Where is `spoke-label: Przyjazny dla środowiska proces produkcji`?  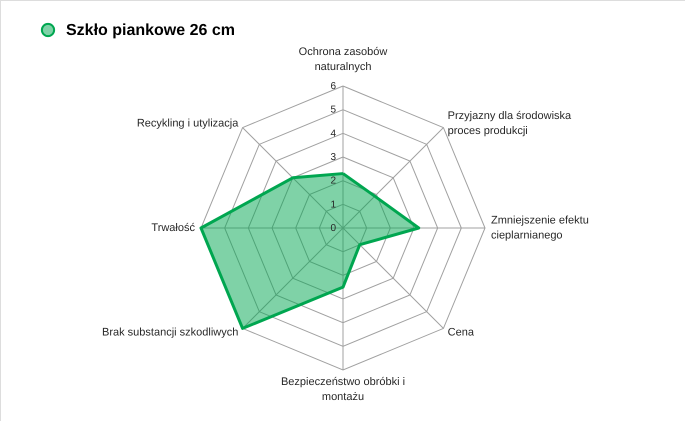
spoke-label: Przyjazny dla środowiska proces produkcji is located at coordinates (510, 123).